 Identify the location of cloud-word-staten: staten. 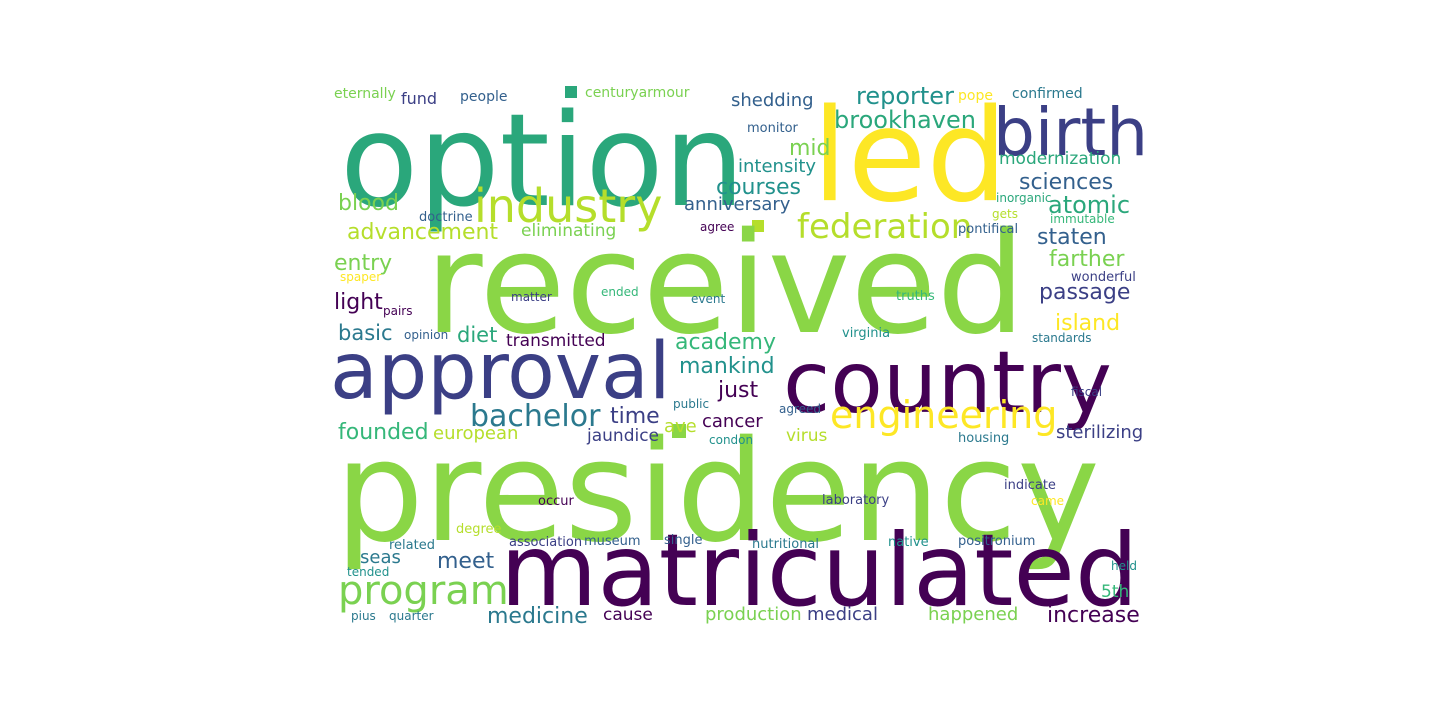
(1072, 237).